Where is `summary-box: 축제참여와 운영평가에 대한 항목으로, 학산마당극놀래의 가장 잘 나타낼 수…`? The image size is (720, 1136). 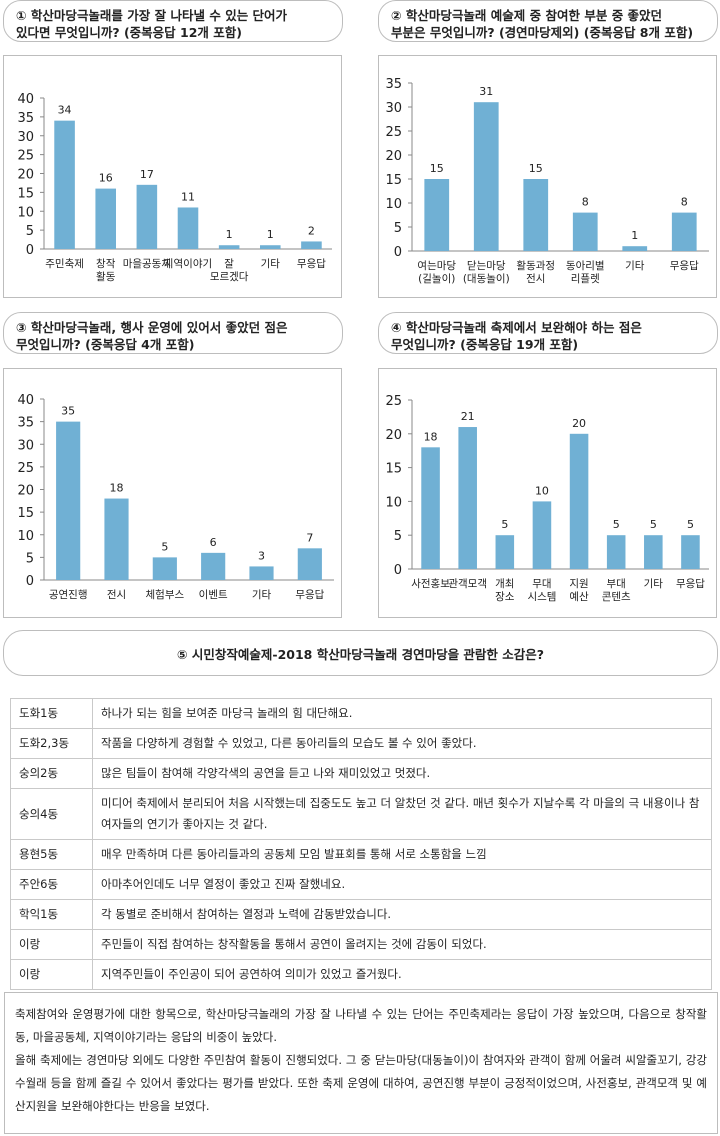
summary-box: 축제참여와 운영평가에 대한 항목으로, 학산마당극놀래의 가장 잘 나타낼 수… is located at coordinates (361, 1063).